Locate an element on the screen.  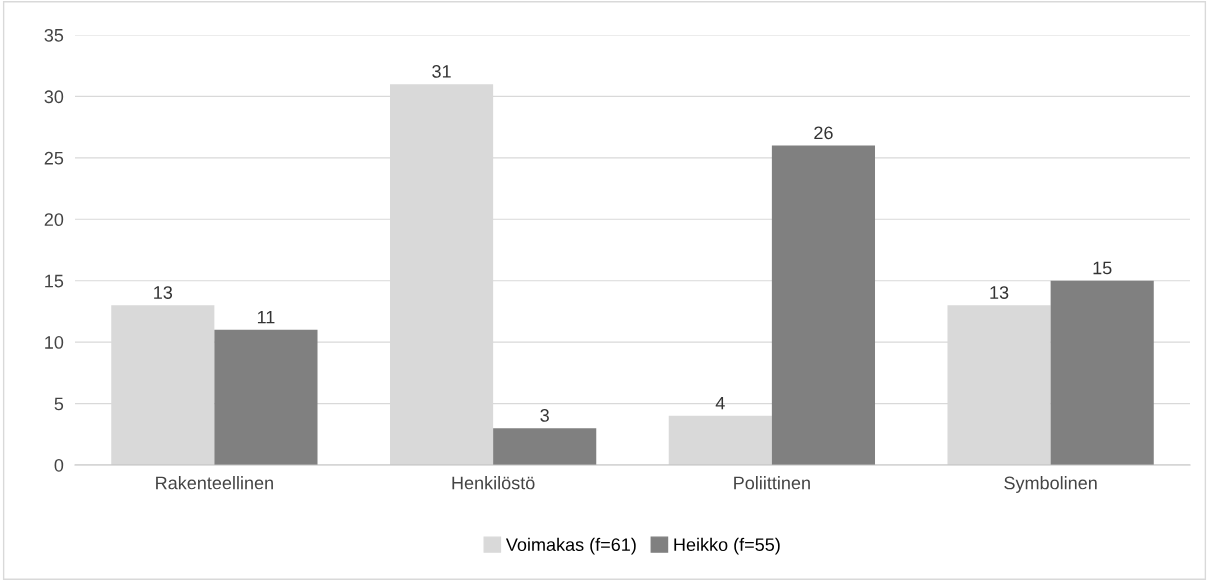
data-label: 4 is located at coordinates (720, 403).